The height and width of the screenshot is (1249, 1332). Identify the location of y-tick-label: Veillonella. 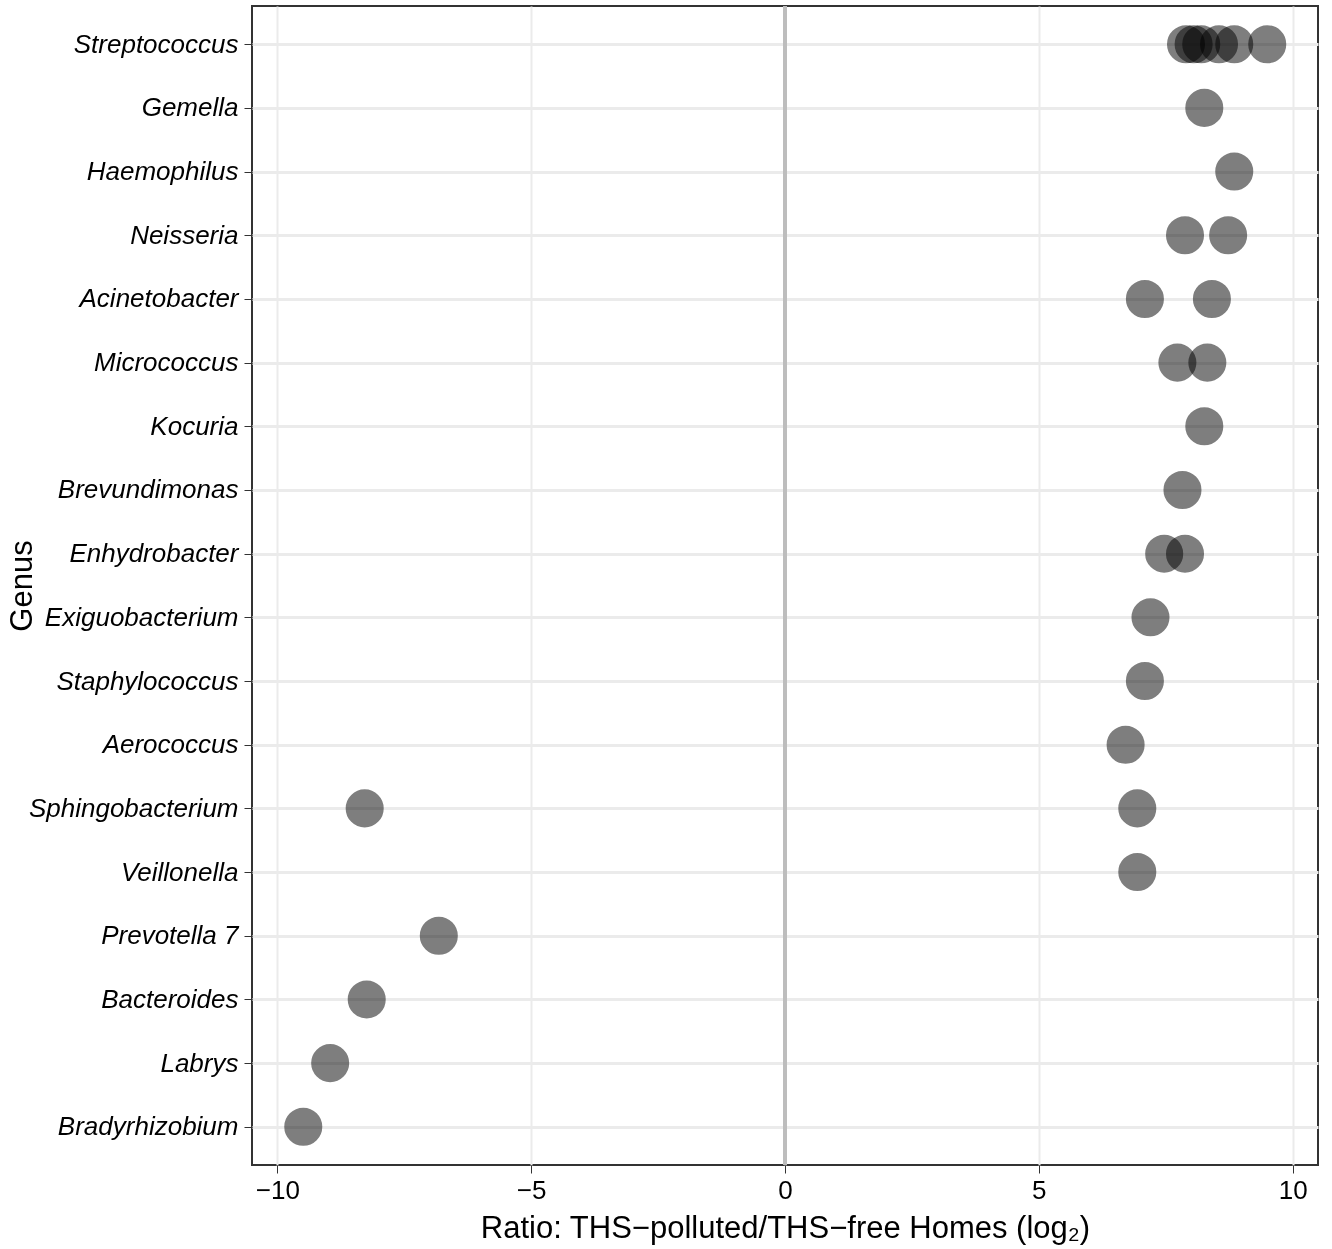
(179, 871).